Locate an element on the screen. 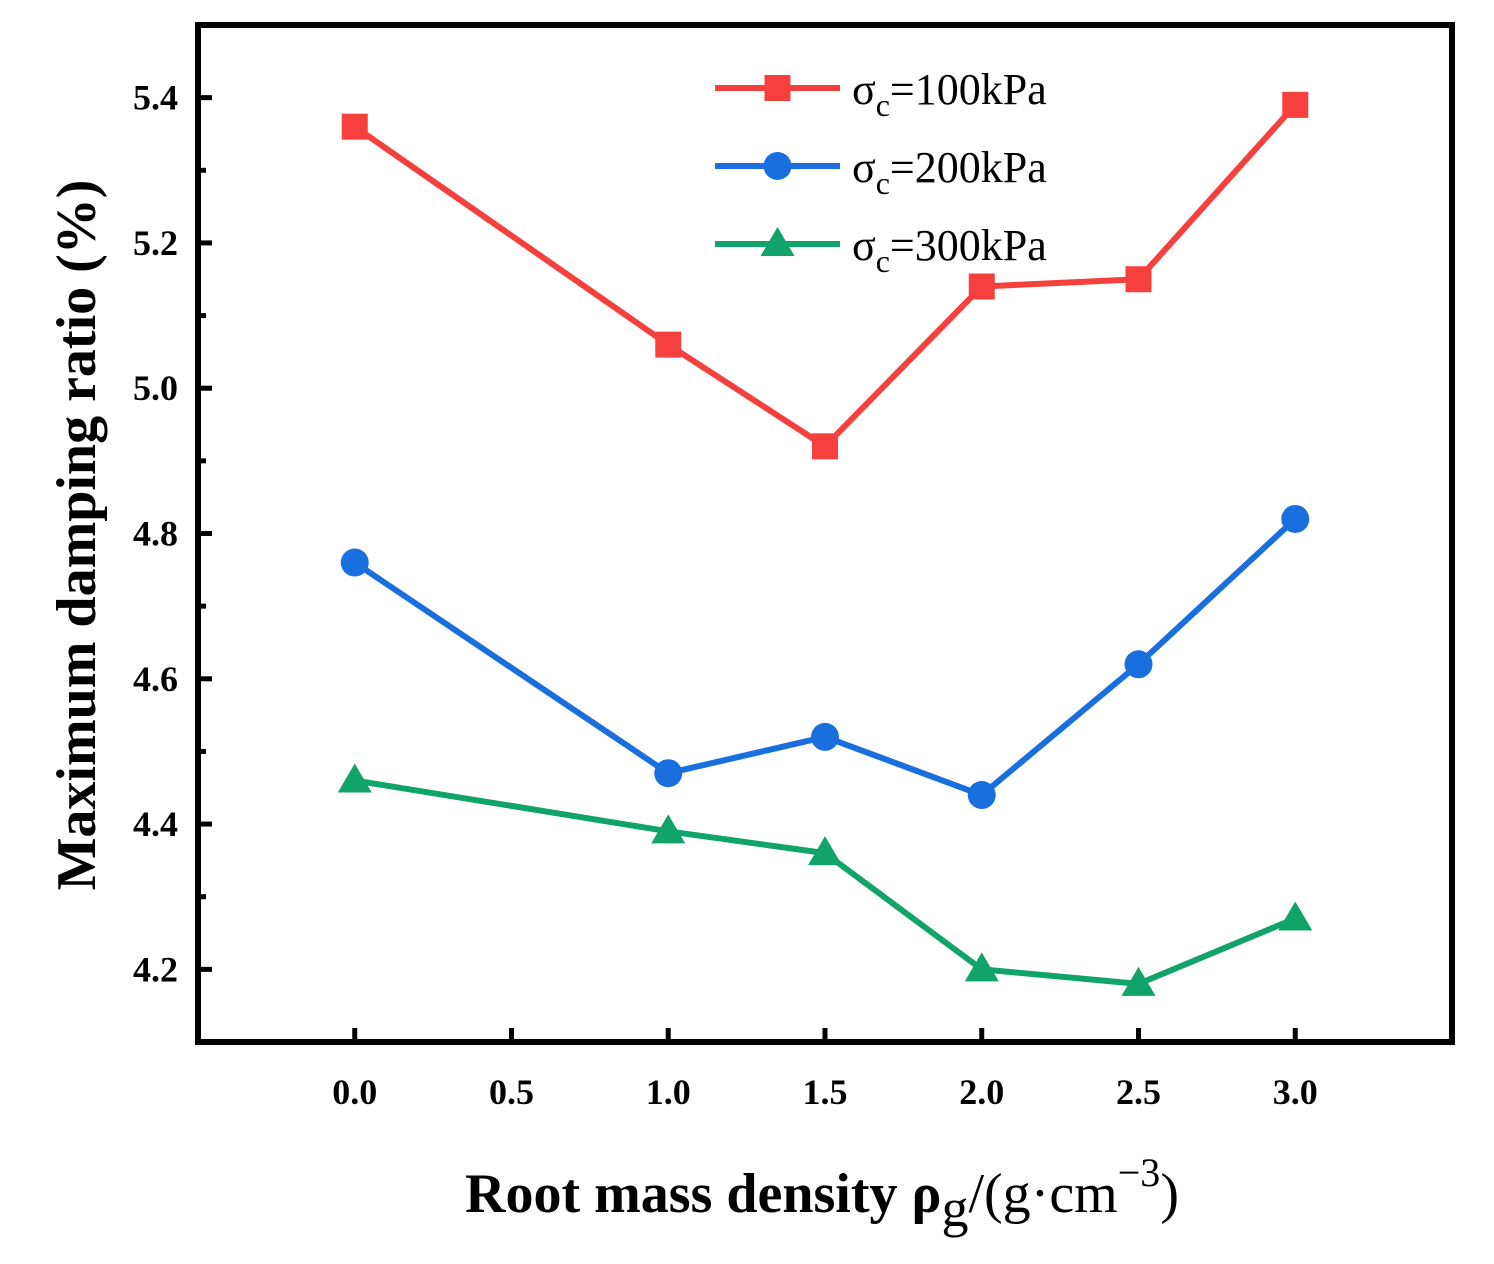  x-tick-label: 2.5 is located at coordinates (1138, 1092).